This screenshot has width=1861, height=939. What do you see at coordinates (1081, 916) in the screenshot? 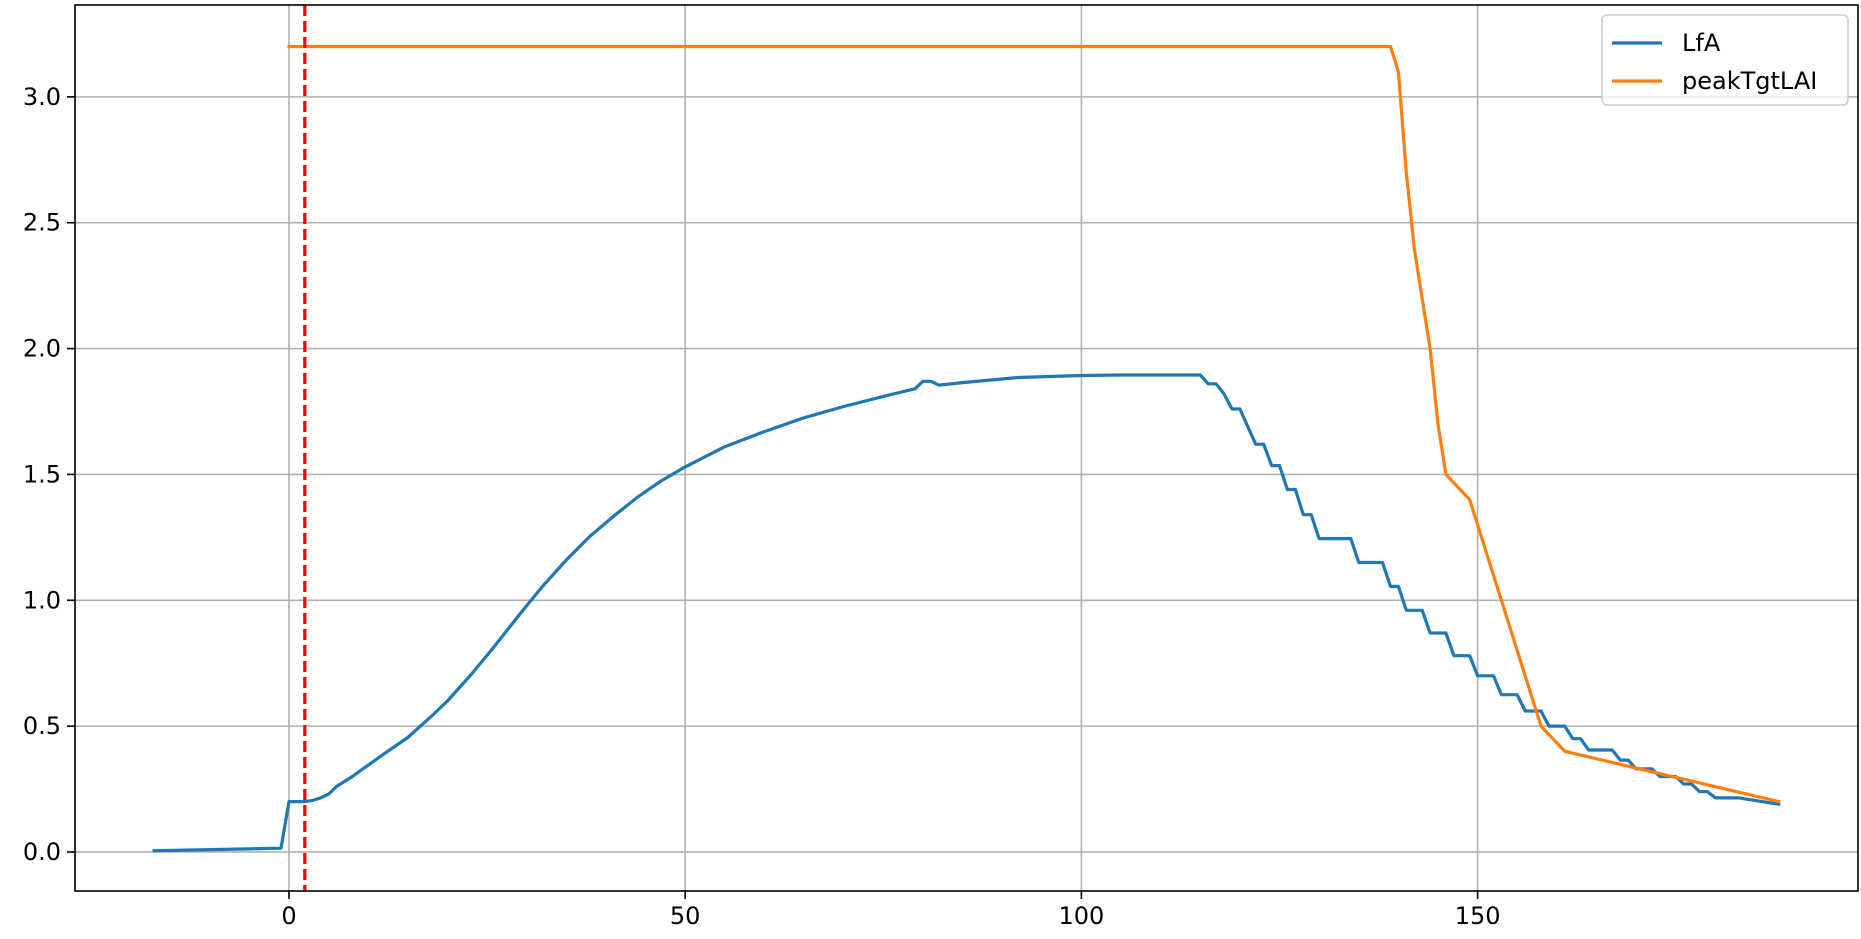
I see `x-tick-label: 100` at bounding box center [1081, 916].